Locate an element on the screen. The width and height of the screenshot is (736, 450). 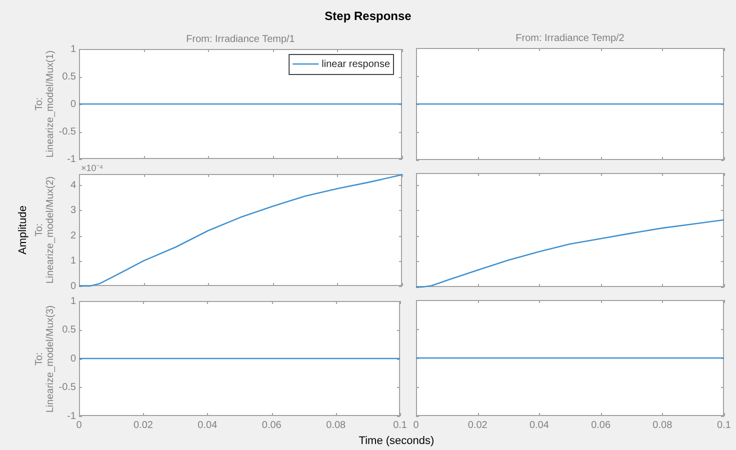
text: ×10⁻⁴ is located at coordinates (92, 168).